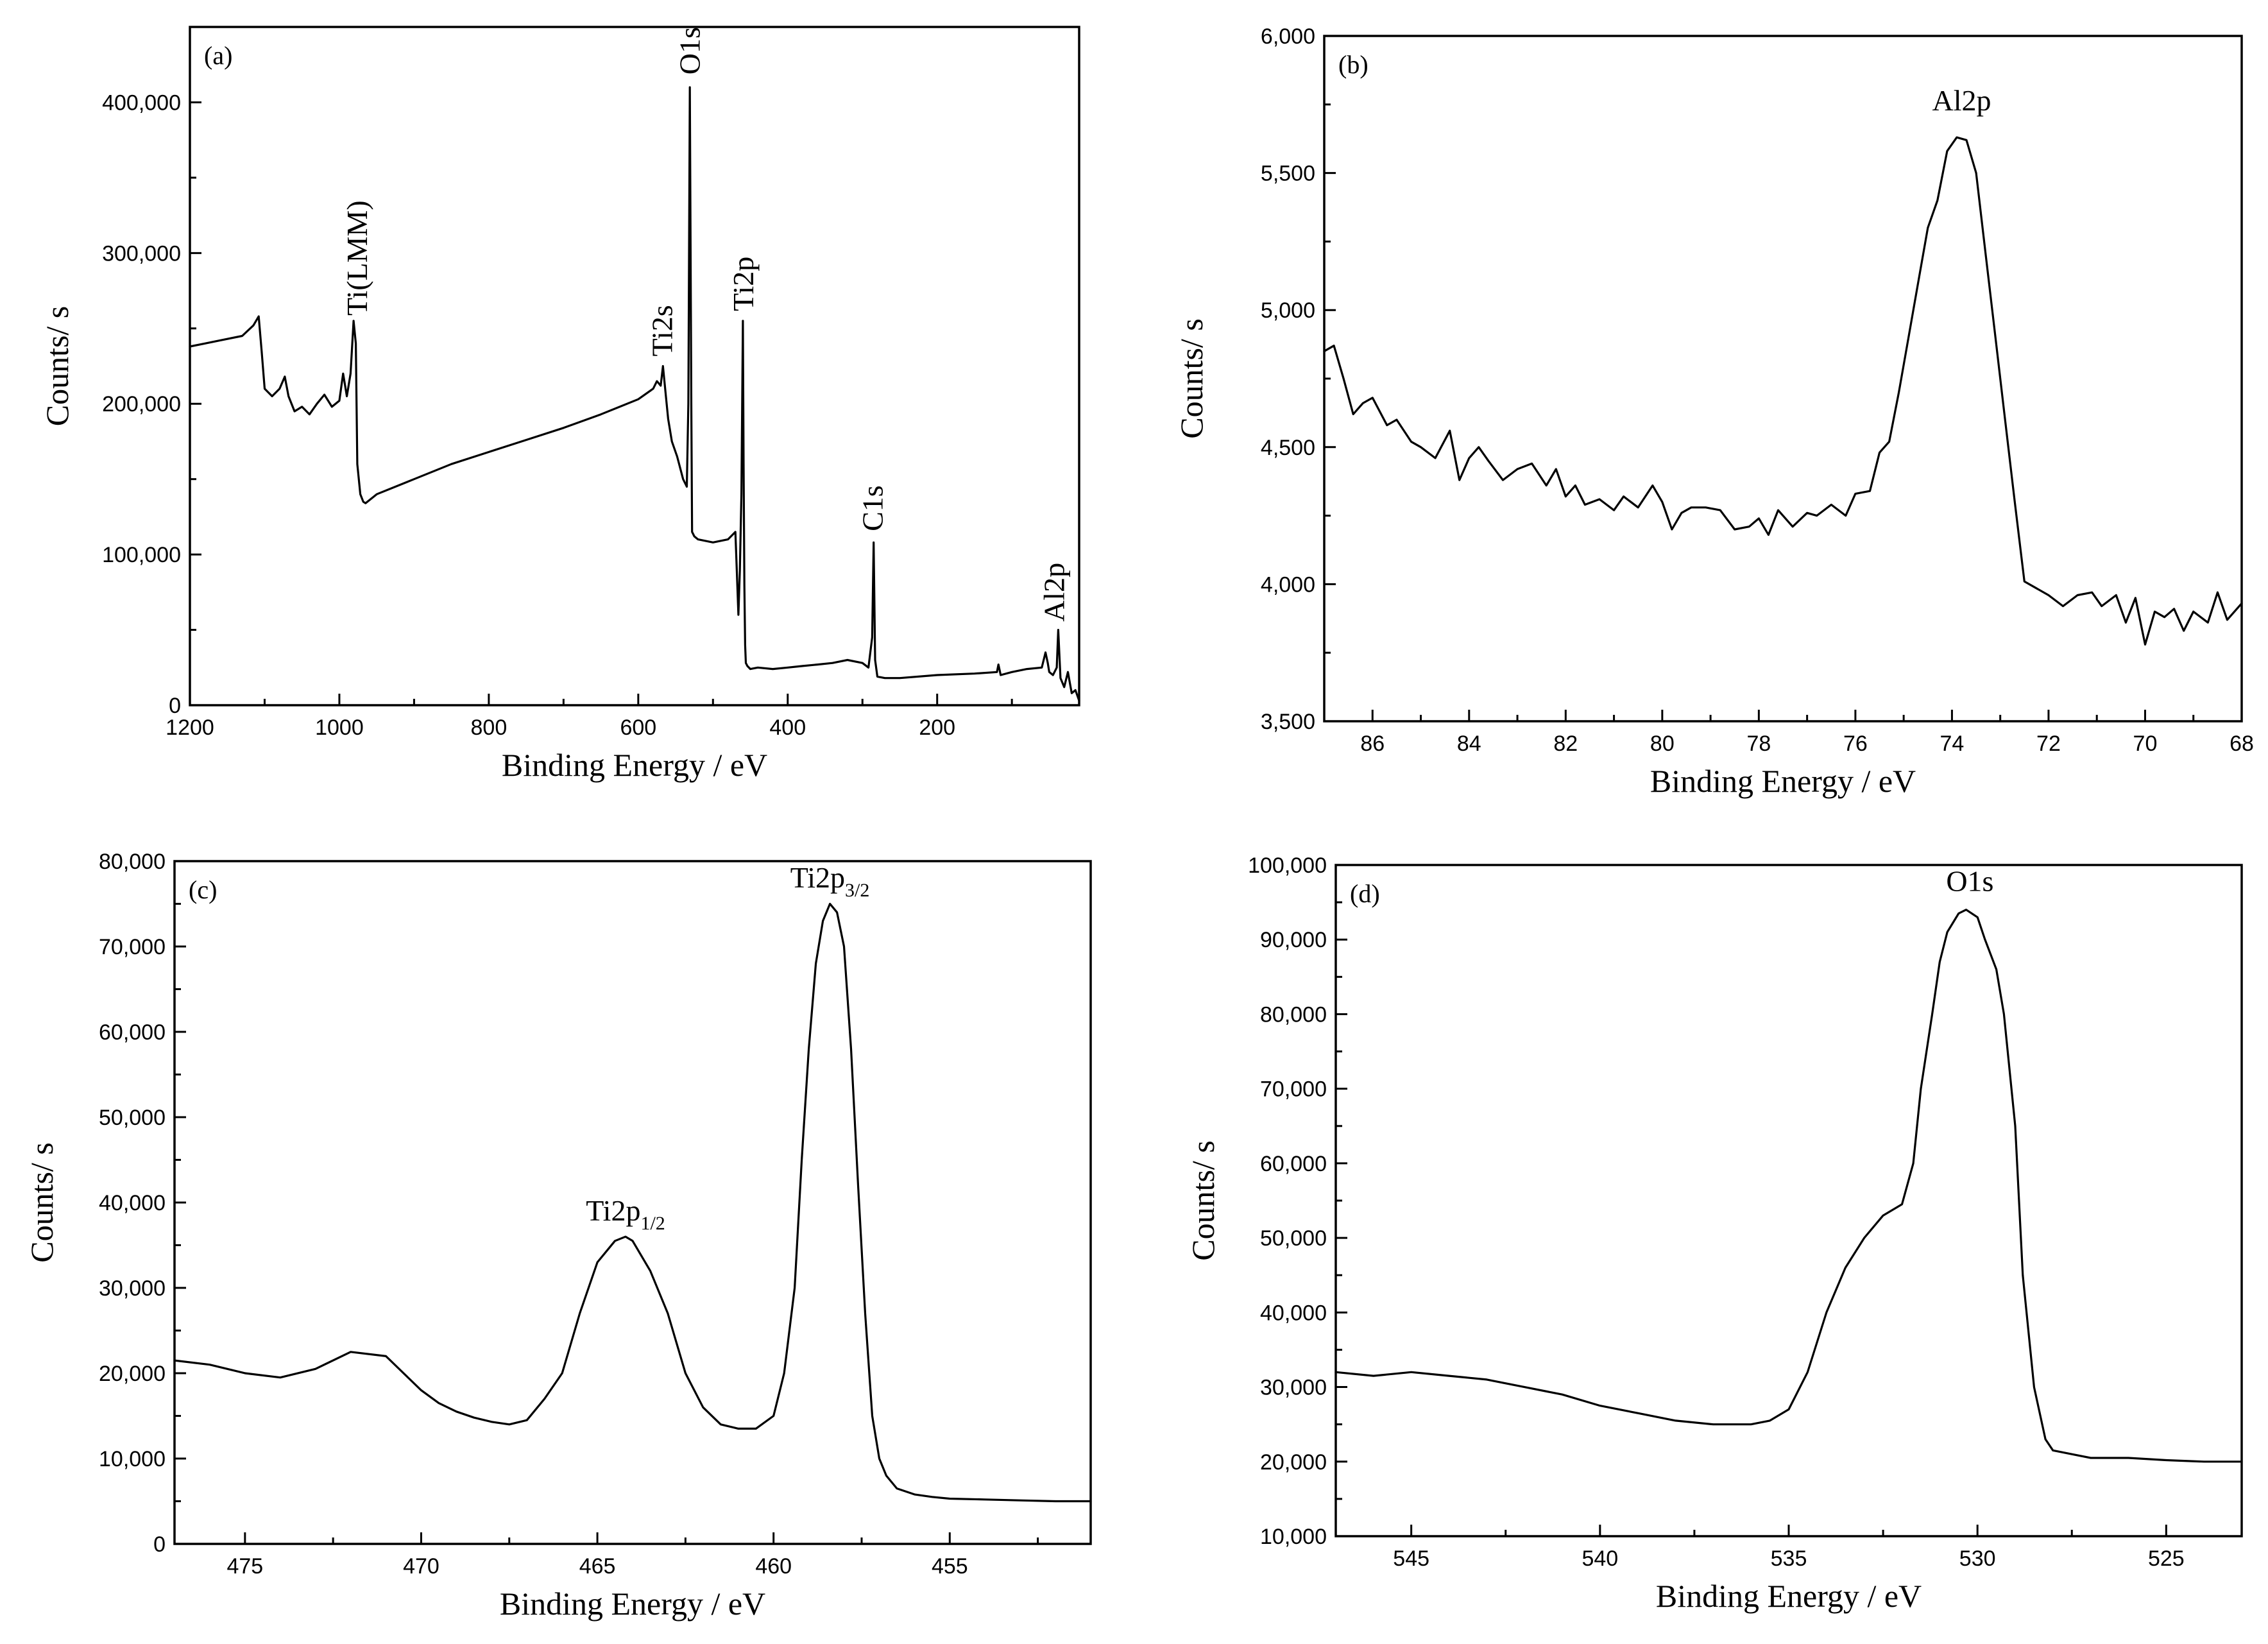 This screenshot has width=2268, height=1644. What do you see at coordinates (638, 727) in the screenshot?
I see `x-tick-label: 600` at bounding box center [638, 727].